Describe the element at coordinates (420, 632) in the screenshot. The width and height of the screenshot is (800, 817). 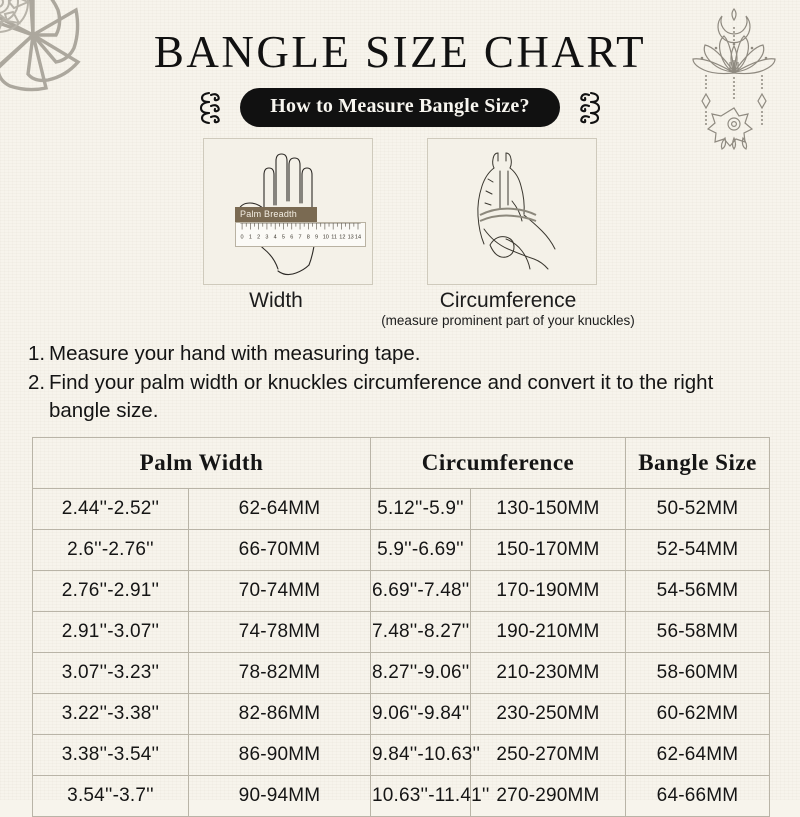
I see `cell-circumference-inches: 7.48''-8.27''` at that location.